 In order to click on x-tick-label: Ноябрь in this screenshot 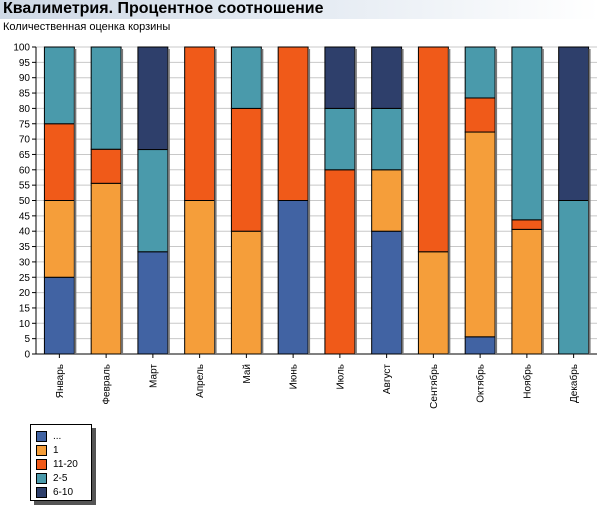, I will do `click(527, 381)`.